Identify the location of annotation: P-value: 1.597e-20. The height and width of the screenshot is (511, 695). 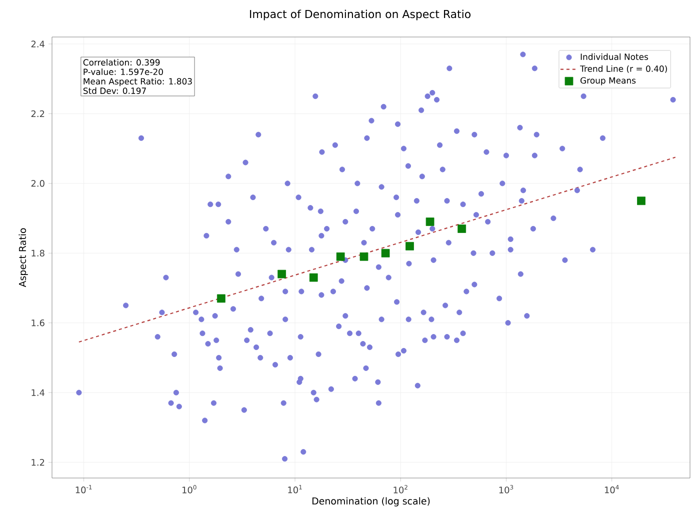
(123, 72).